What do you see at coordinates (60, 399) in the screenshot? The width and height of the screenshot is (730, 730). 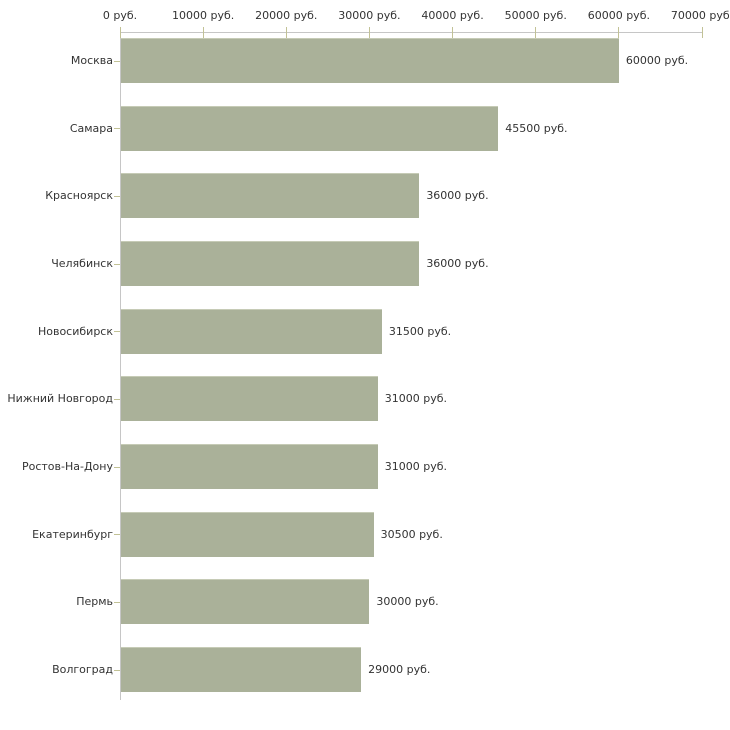 I see `category-label: Нижний Новгород` at bounding box center [60, 399].